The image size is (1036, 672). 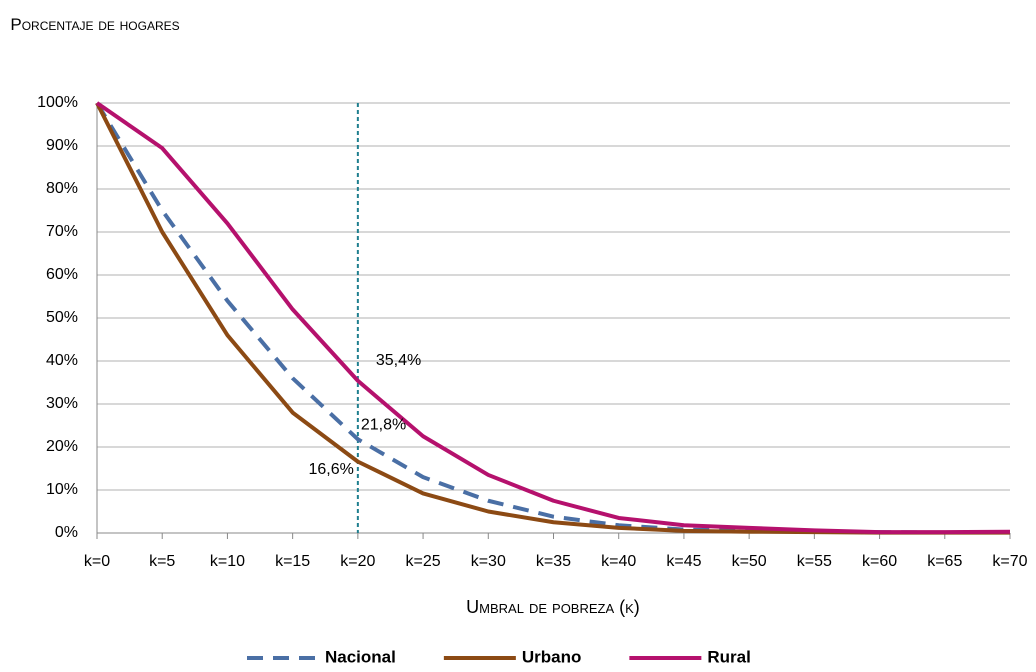 I want to click on y-tick-label: 100%, so click(x=57, y=102).